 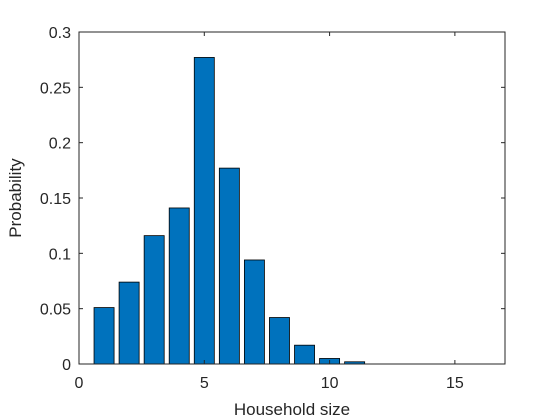 What do you see at coordinates (60, 144) in the screenshot?
I see `y-tick-label: 0.2` at bounding box center [60, 144].